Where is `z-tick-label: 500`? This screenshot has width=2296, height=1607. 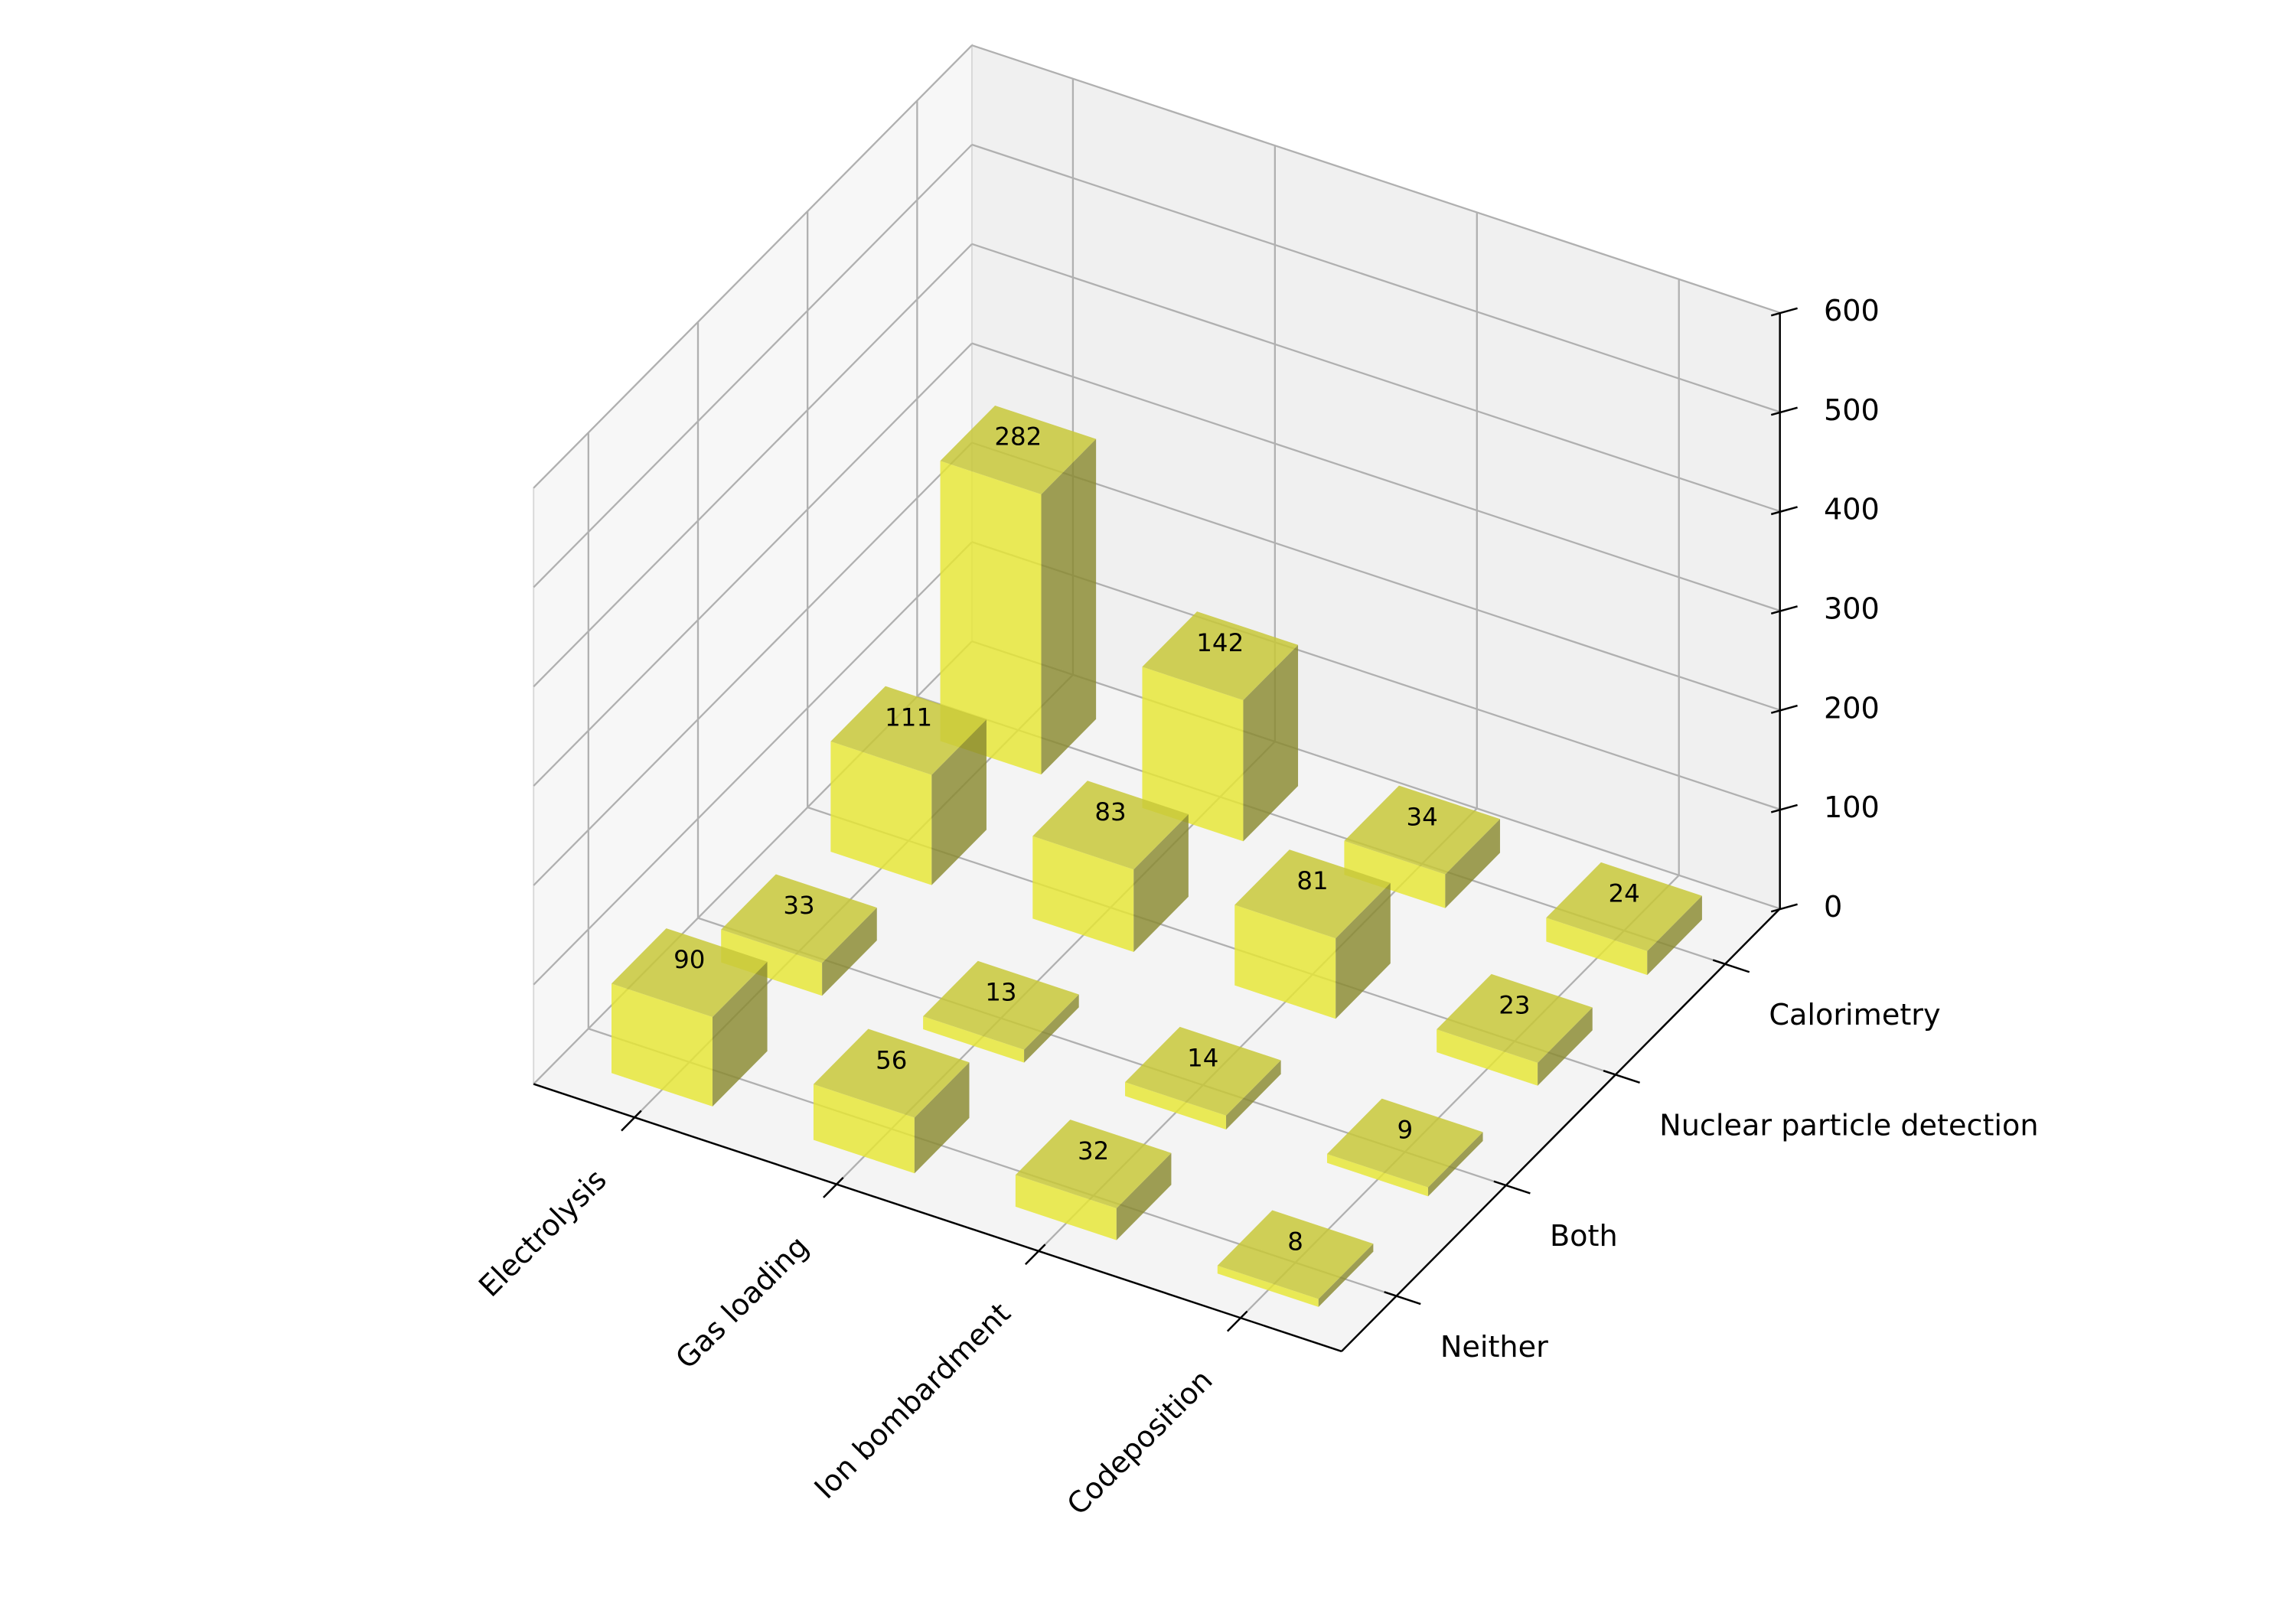 z-tick-label: 500 is located at coordinates (1852, 411).